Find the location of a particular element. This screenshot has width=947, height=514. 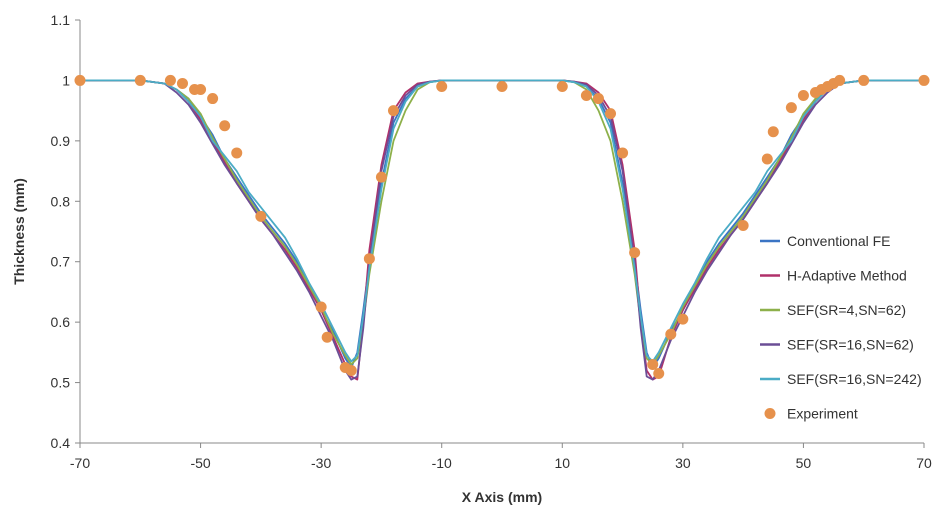

y-tick-label: 0.4 is located at coordinates (61, 443).